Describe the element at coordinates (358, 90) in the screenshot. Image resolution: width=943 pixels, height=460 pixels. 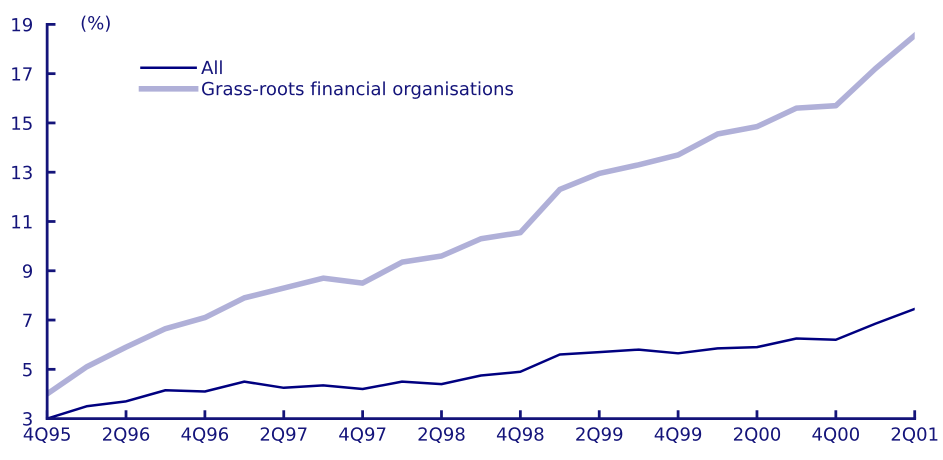
I see `legend-label: Grass-roots financial organisations` at that location.